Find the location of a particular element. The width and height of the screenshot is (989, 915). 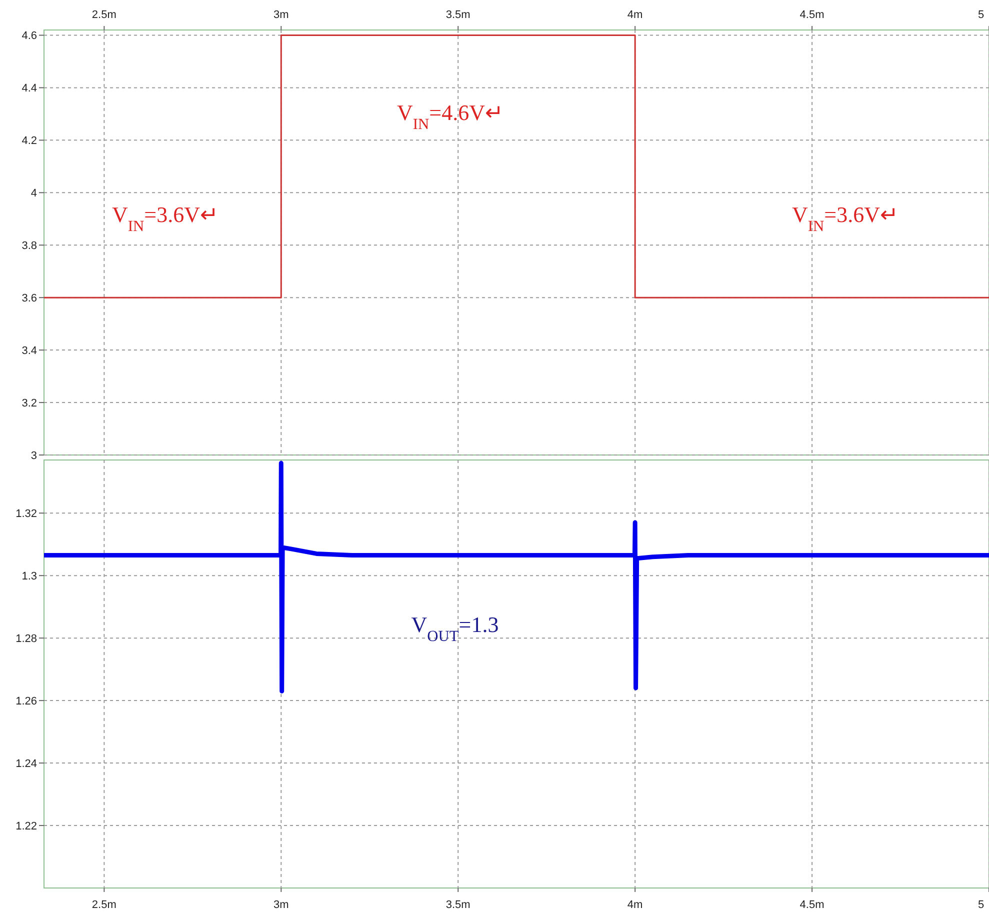

annotation: V$_{OUT}$=1.3 is located at coordinates (455, 628).